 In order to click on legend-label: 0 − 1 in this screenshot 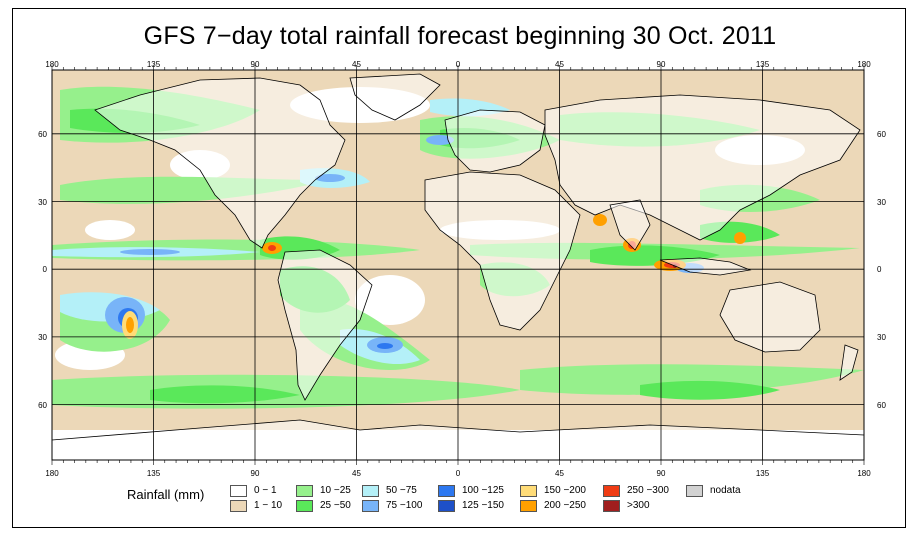, I will do `click(265, 490)`.